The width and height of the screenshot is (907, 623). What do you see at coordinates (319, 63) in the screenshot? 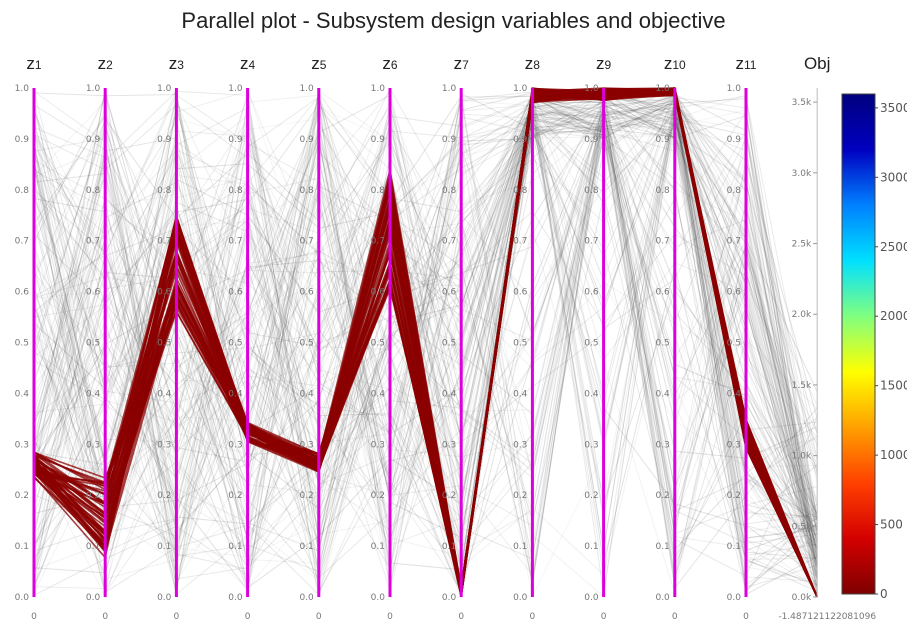
I see `axis-name: z5` at bounding box center [319, 63].